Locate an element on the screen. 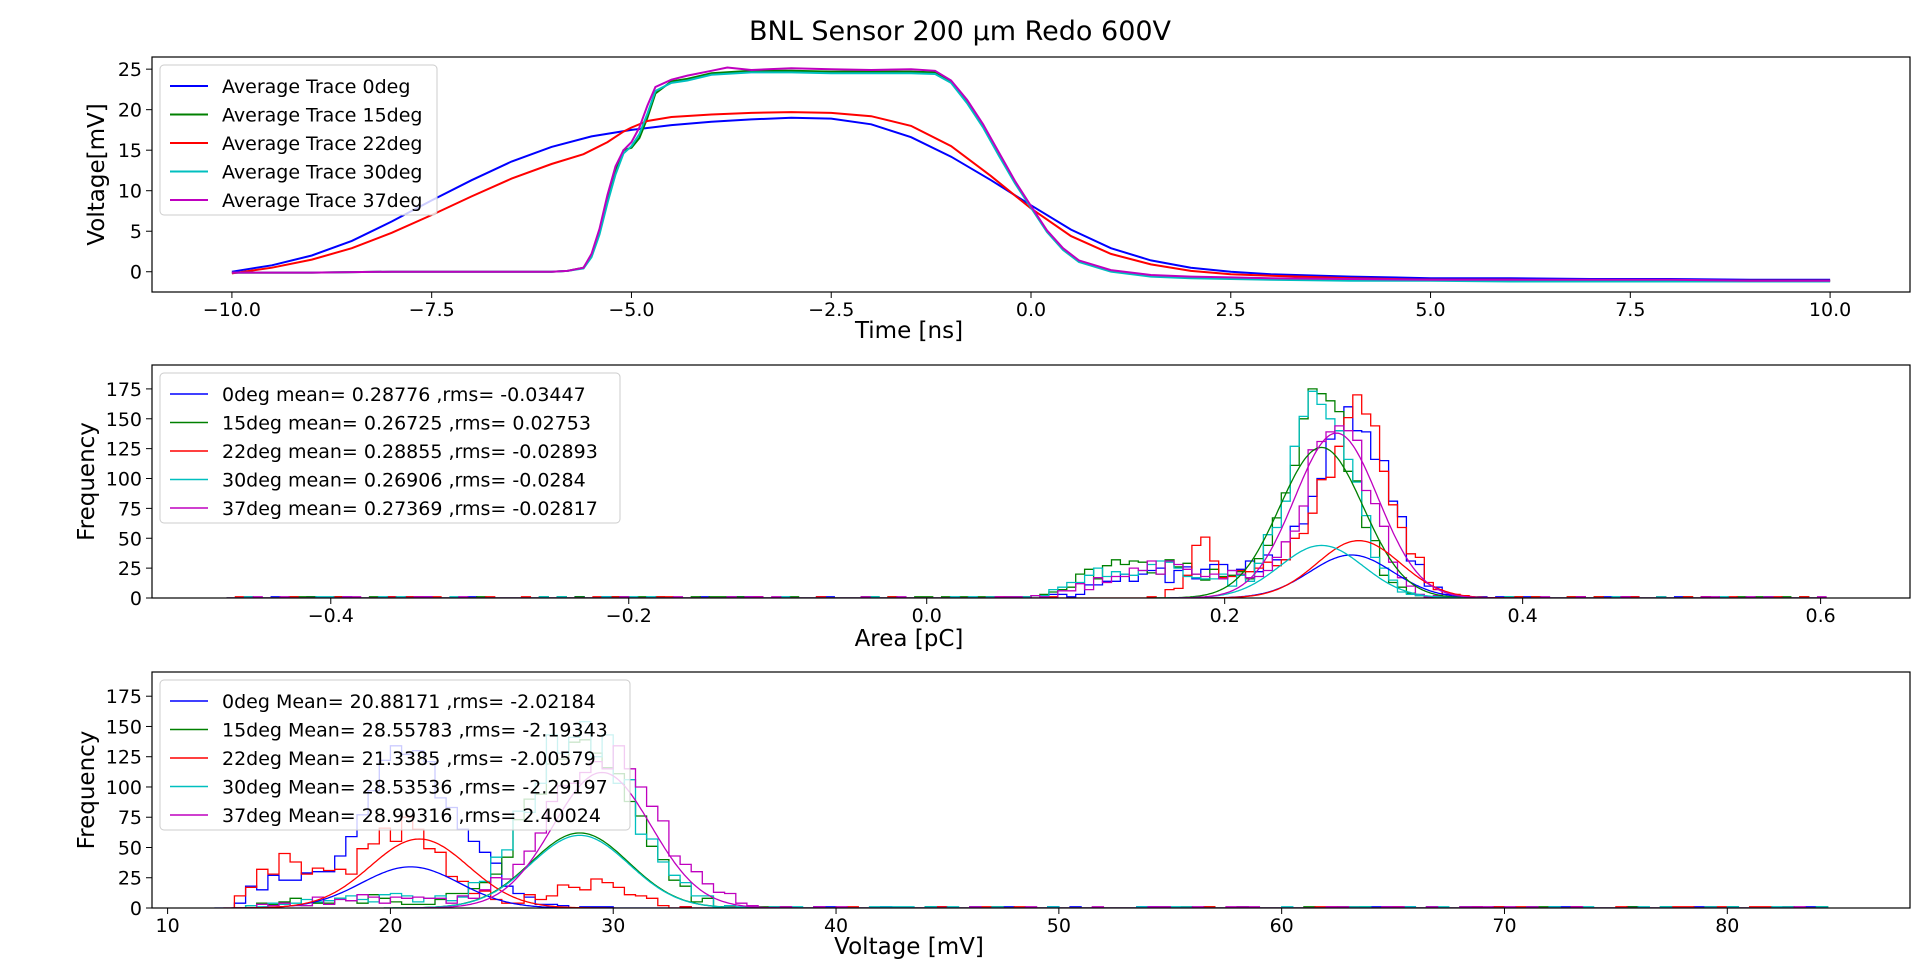 Image resolution: width=1920 pixels, height=975 pixels. legend-label-22deg: Average Trace 22deg is located at coordinates (322, 144).